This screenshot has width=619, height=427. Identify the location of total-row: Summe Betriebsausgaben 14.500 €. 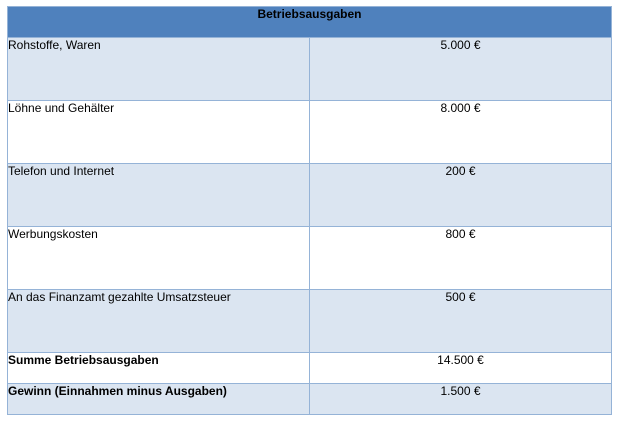
(309, 368).